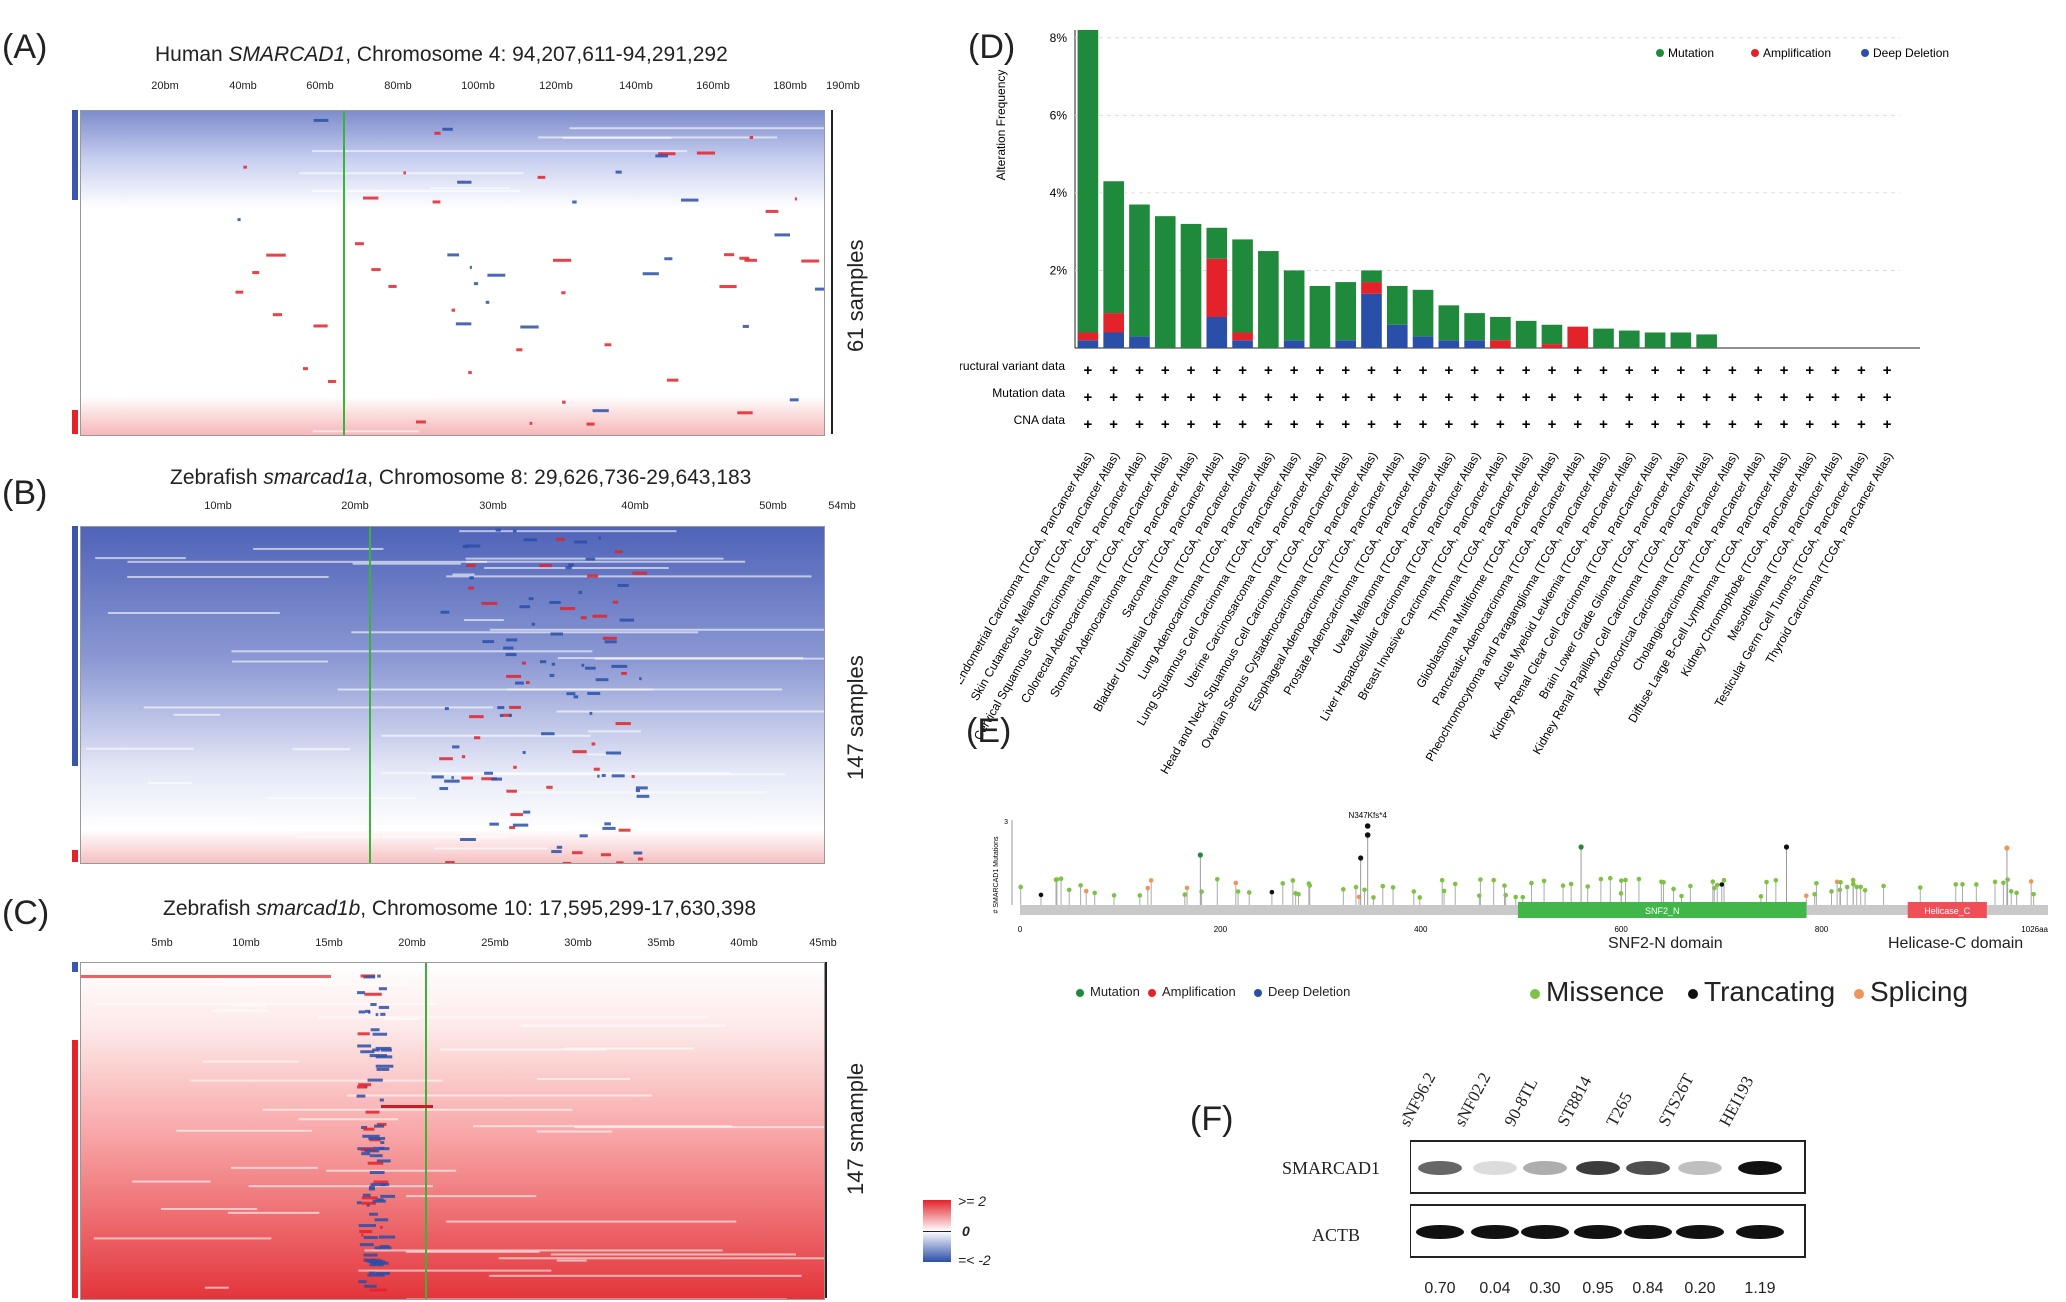 This screenshot has height=1302, width=2066. Describe the element at coordinates (790, 86) in the screenshot. I see `x-tick-label: 180mb` at that location.